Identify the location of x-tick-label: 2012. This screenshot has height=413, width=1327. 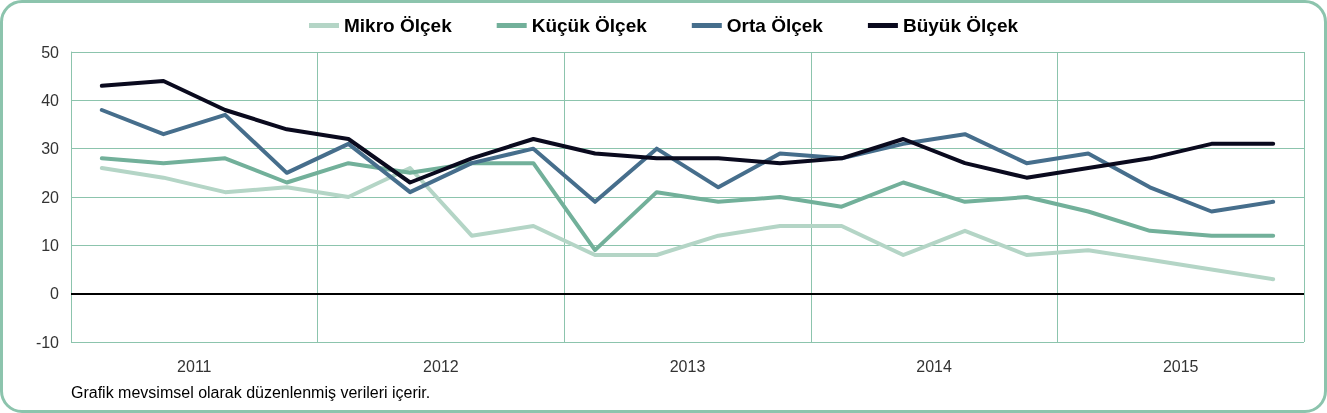
(441, 366).